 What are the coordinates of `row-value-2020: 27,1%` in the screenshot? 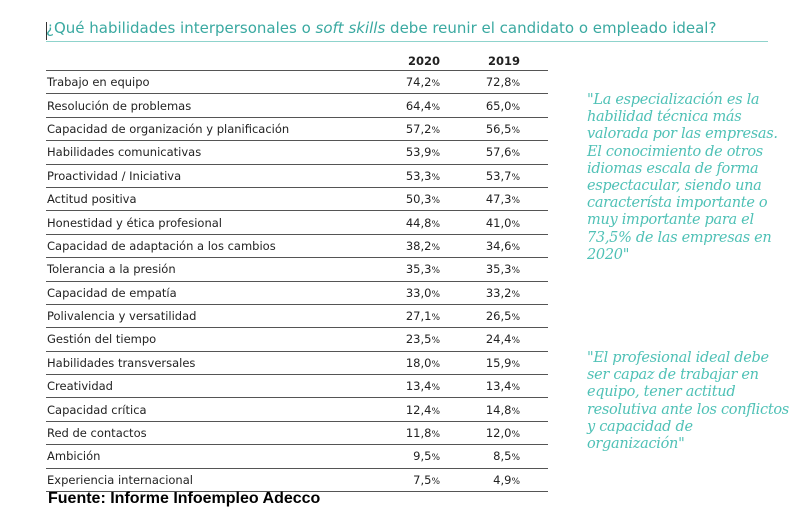 It's located at (428, 316).